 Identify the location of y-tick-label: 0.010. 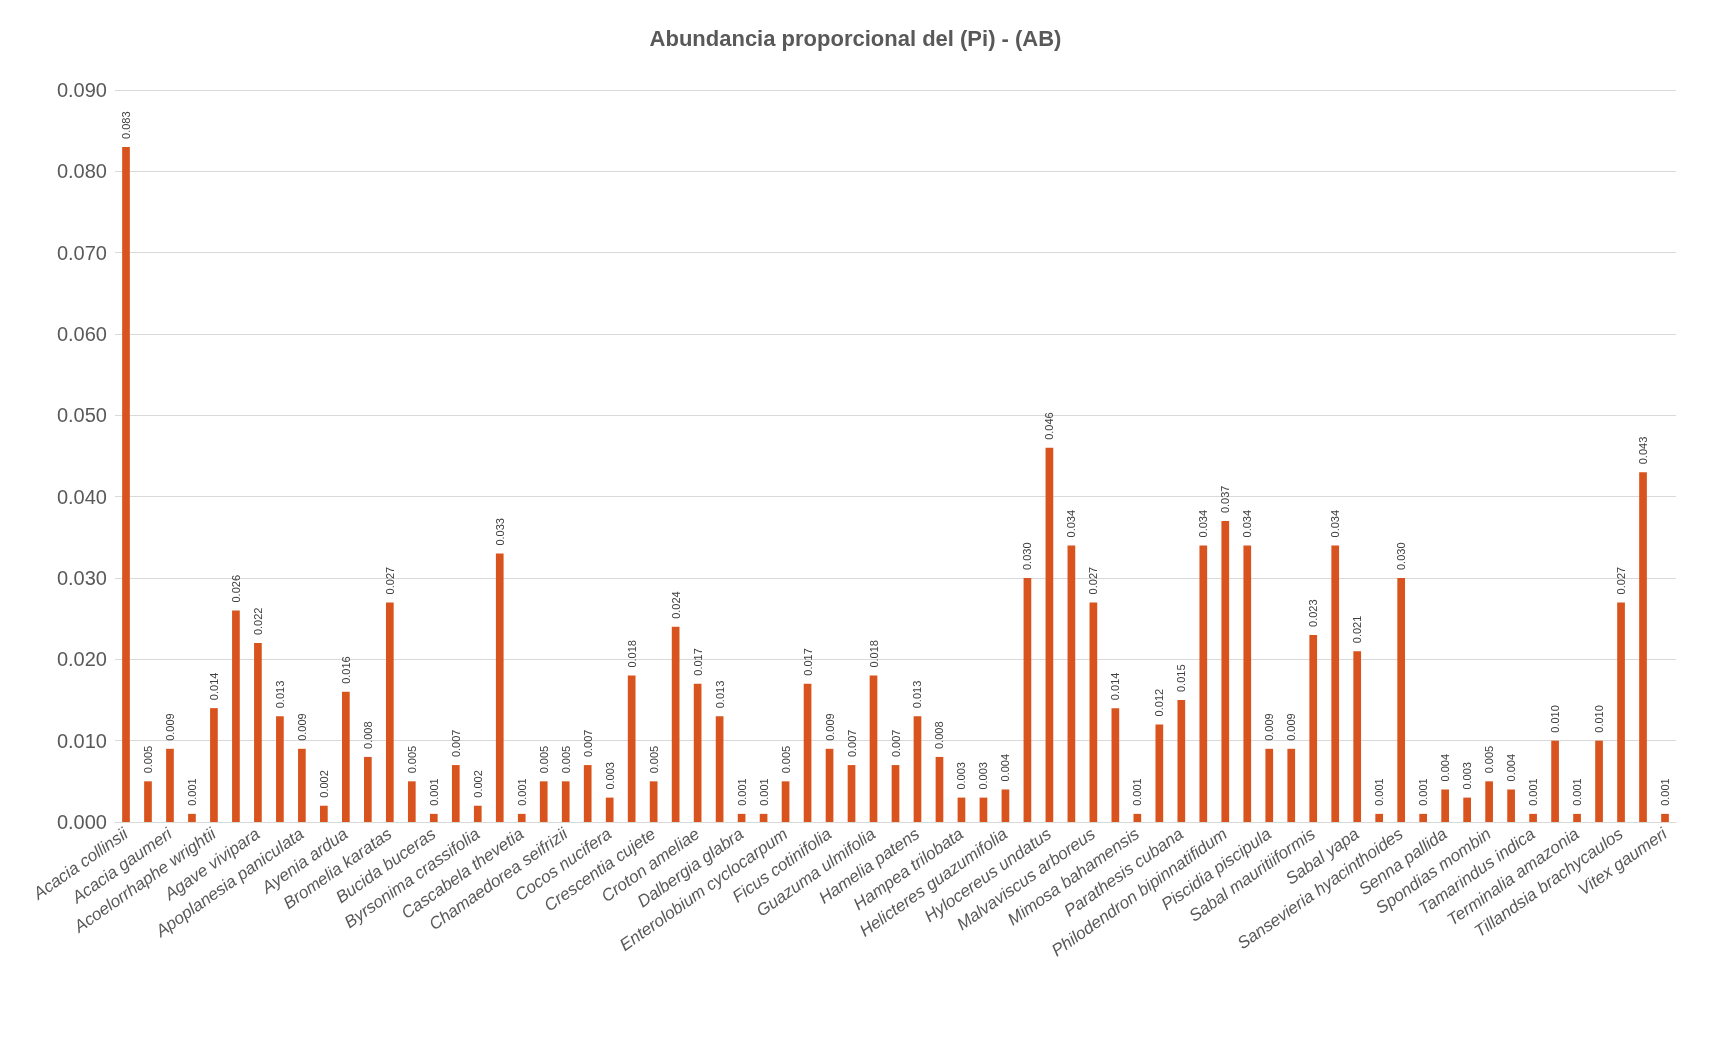
(81, 740).